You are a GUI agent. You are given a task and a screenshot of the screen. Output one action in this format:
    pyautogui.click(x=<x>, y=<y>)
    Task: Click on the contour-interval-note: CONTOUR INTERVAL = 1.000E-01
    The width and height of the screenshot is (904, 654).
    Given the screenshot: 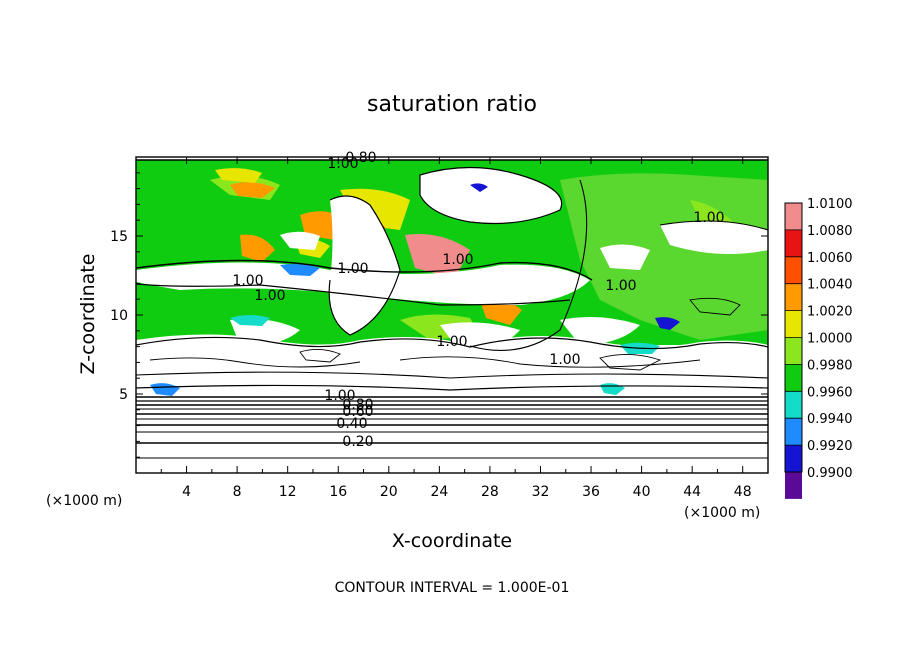 What is the action you would take?
    pyautogui.click(x=452, y=588)
    